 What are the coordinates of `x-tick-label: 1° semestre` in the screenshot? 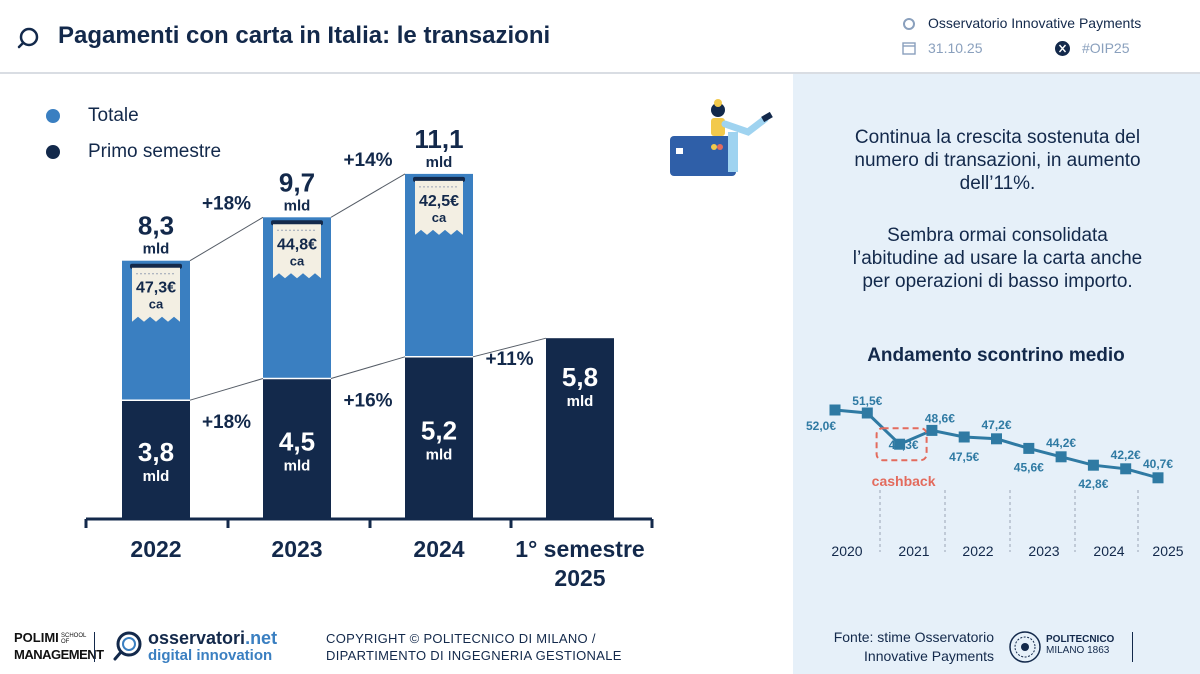 It's located at (579, 549).